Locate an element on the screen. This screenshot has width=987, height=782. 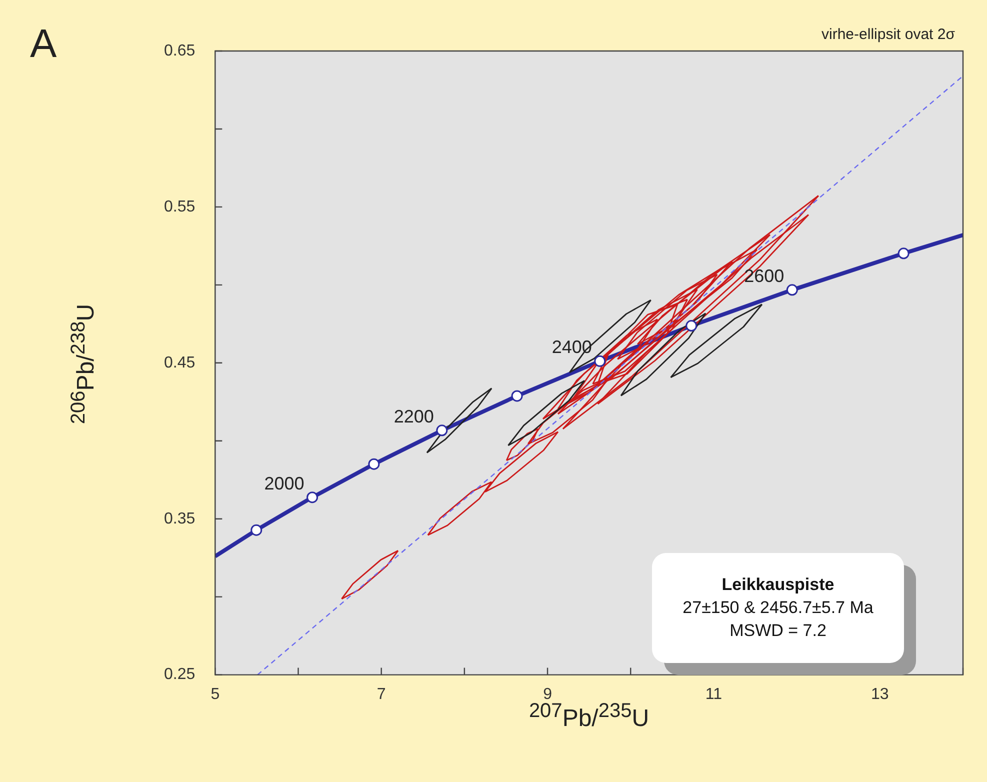
annotation: 2200 is located at coordinates (414, 416).